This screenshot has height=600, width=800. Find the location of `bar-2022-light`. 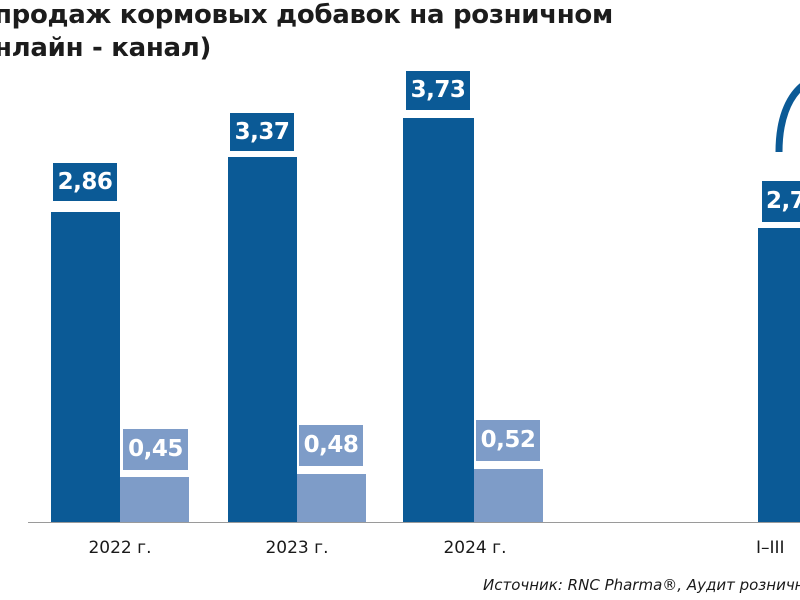

bar-2022-light is located at coordinates (154, 499).